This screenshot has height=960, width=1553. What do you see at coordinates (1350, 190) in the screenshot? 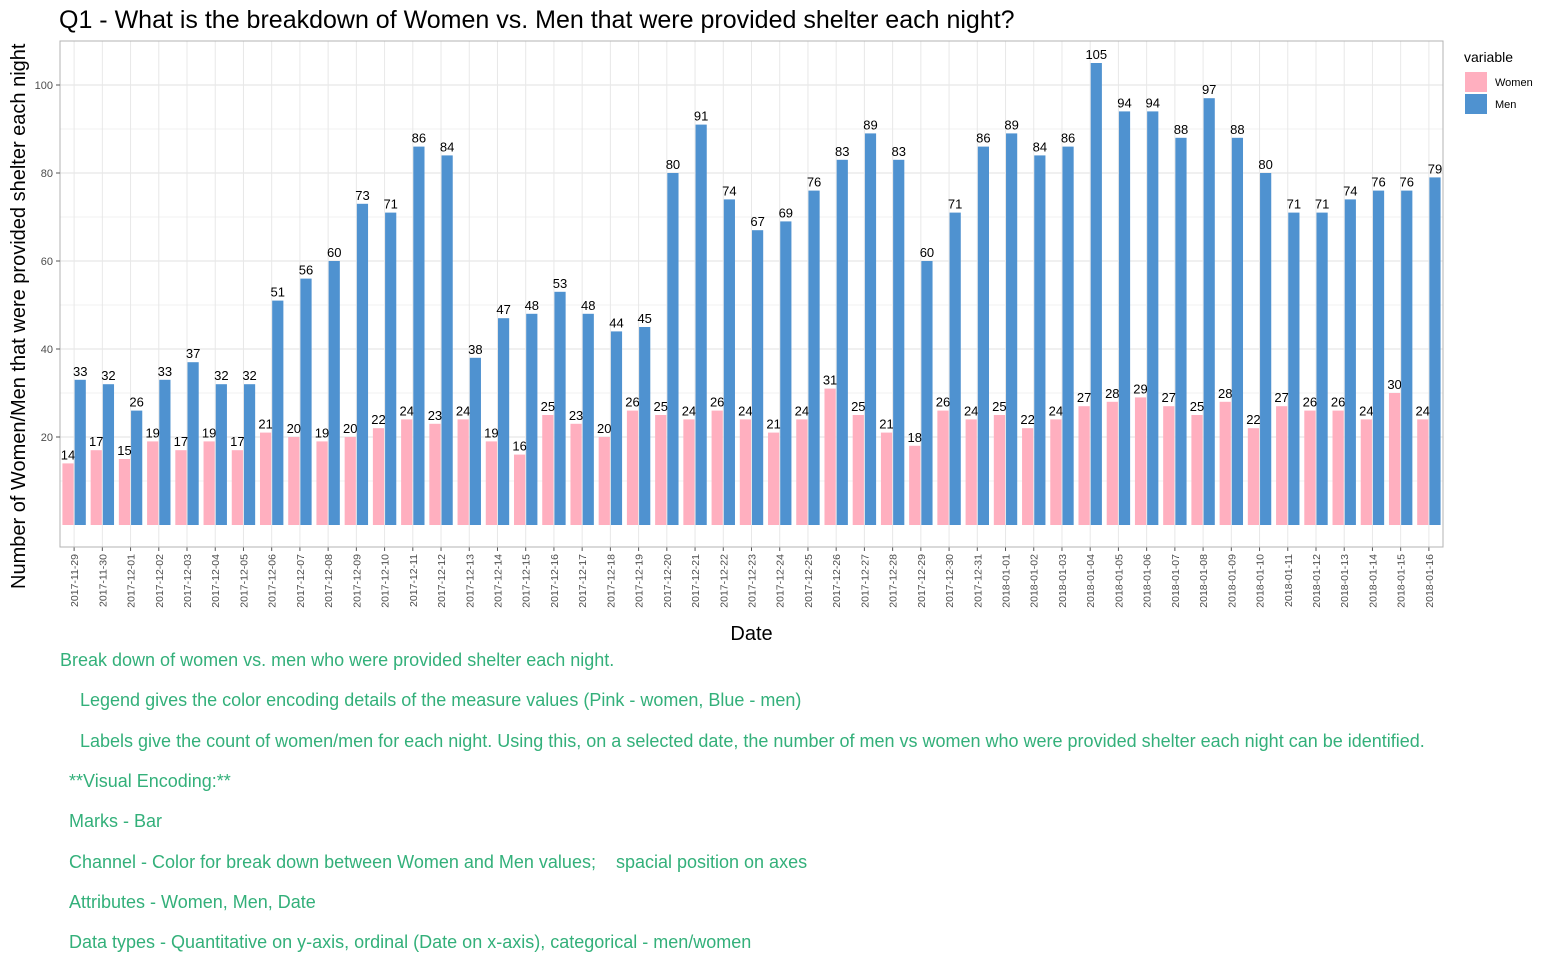
I see `data-label-men: 74` at bounding box center [1350, 190].